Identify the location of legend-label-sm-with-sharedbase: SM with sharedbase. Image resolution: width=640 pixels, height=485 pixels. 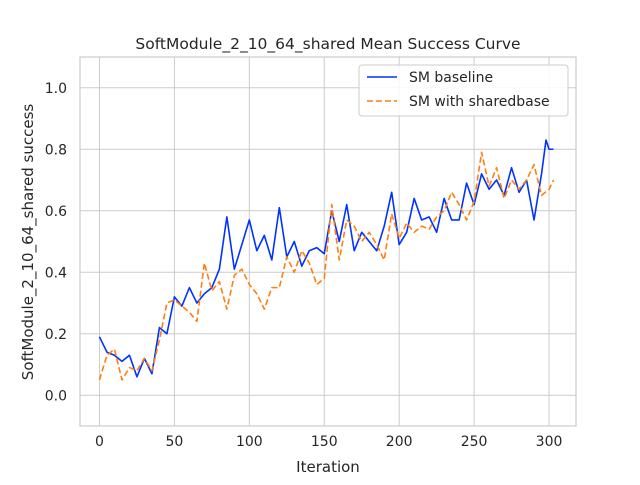
(479, 102).